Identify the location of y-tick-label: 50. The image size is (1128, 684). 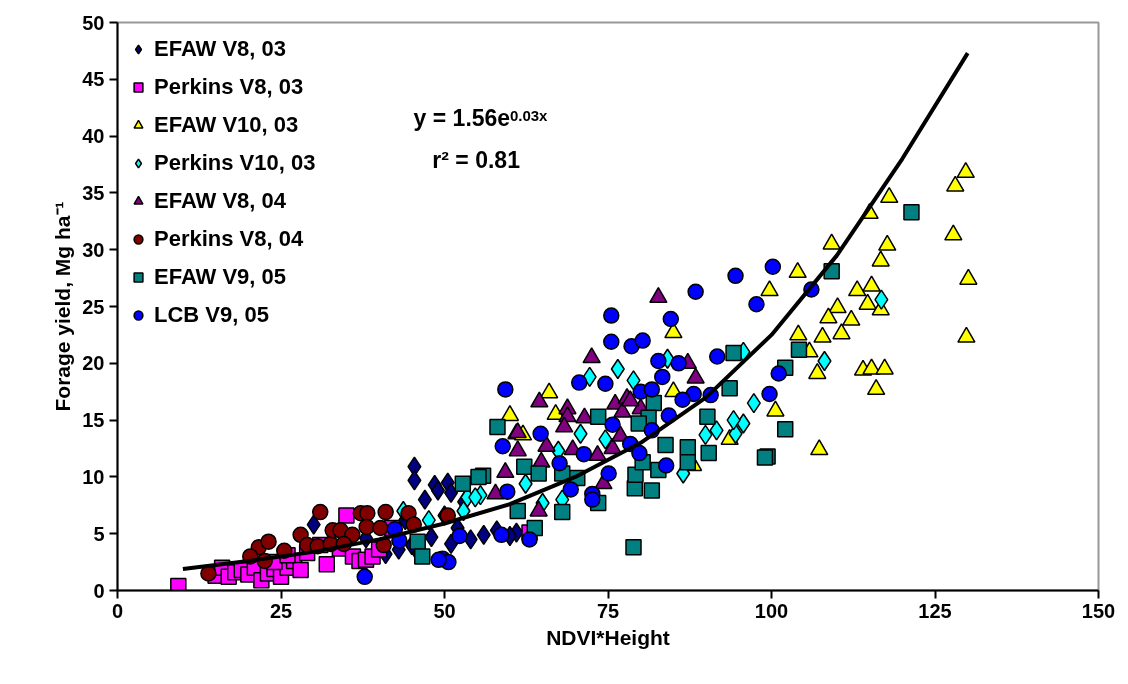
(93, 22).